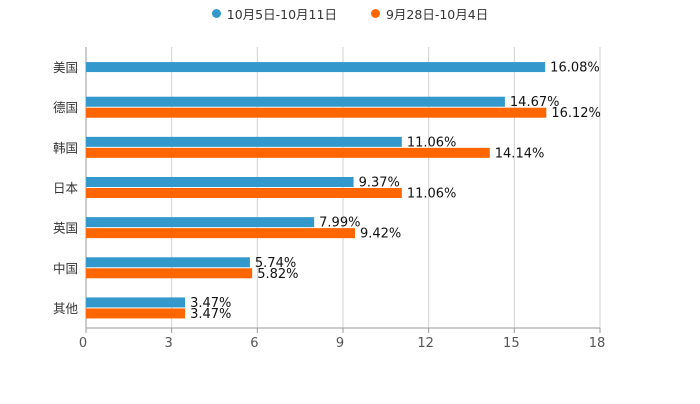  I want to click on x-tick-label: 18, so click(597, 343).